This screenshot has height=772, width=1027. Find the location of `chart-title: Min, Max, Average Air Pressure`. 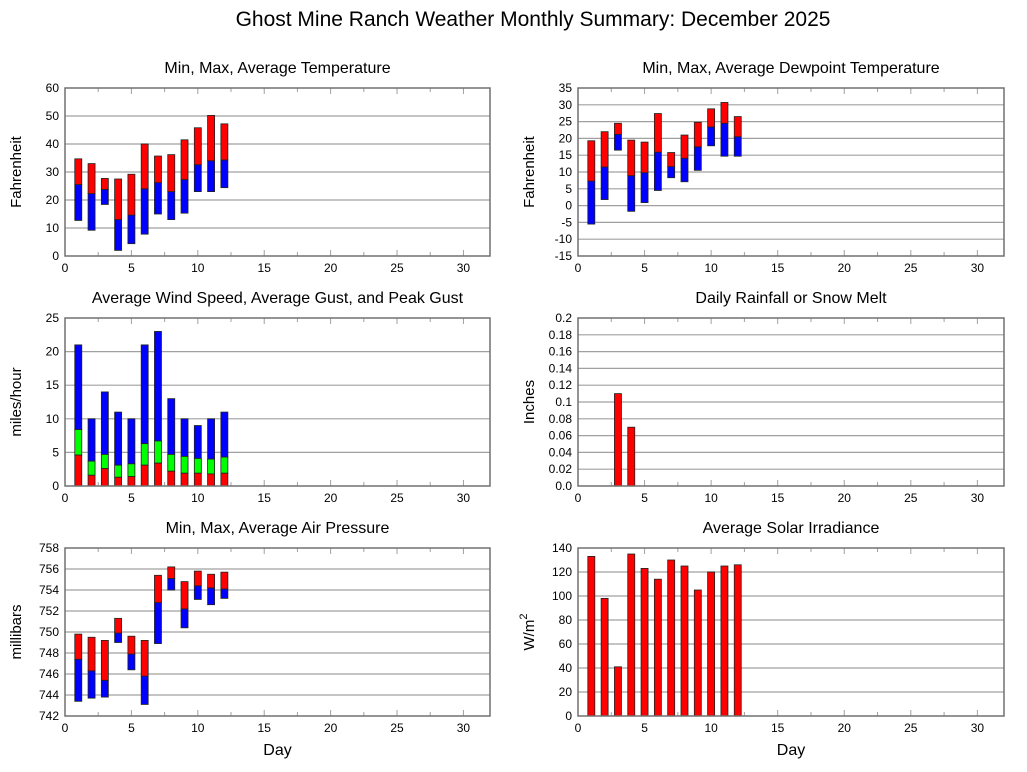

chart-title: Min, Max, Average Air Pressure is located at coordinates (278, 528).